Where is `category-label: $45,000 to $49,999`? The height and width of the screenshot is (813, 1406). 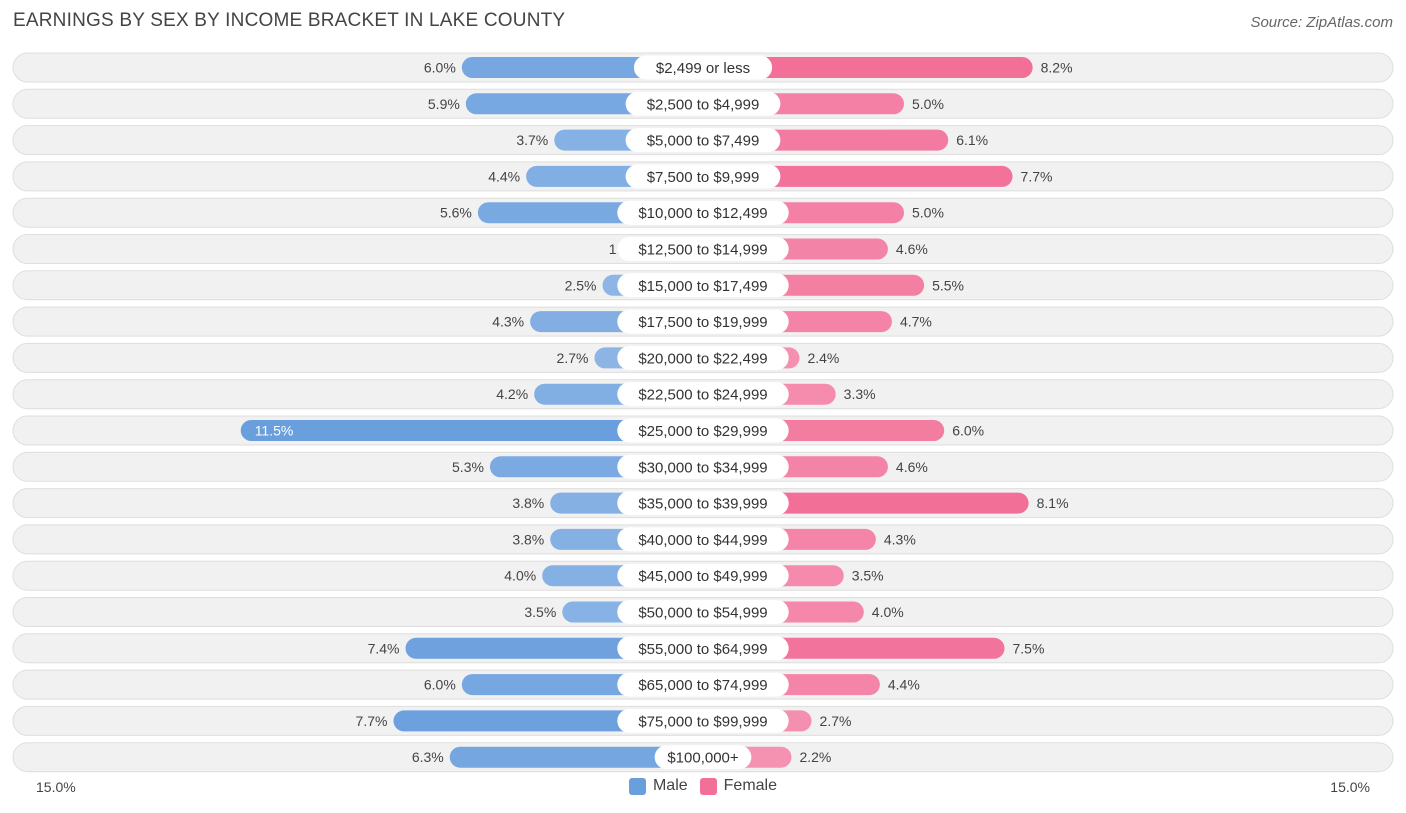 category-label: $45,000 to $49,999 is located at coordinates (702, 576).